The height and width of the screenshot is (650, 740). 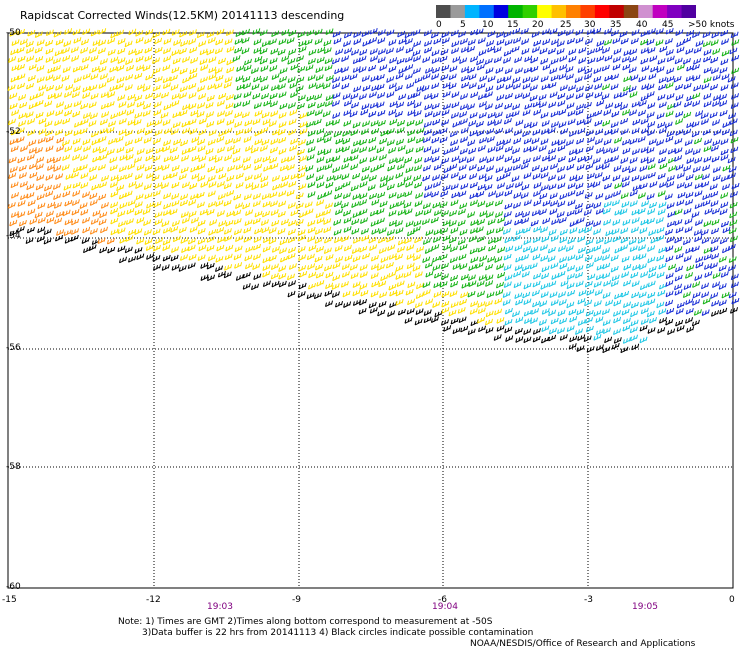 What do you see at coordinates (442, 600) in the screenshot?
I see `lon-label: -6` at bounding box center [442, 600].